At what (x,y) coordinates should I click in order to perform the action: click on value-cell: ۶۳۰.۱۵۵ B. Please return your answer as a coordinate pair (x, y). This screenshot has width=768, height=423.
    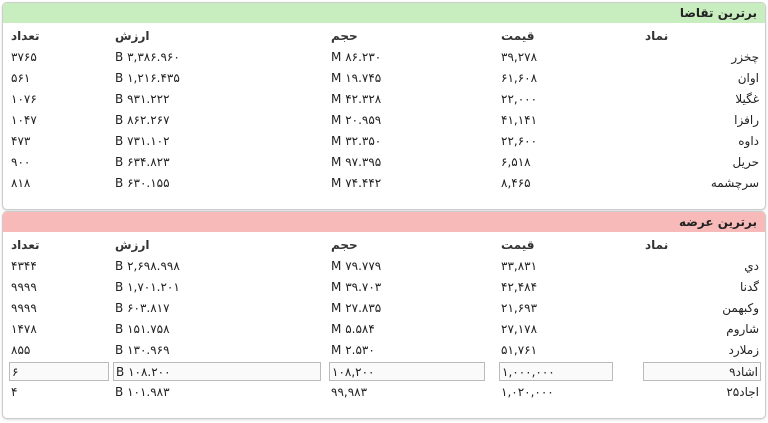
    Looking at the image, I should click on (142, 183).